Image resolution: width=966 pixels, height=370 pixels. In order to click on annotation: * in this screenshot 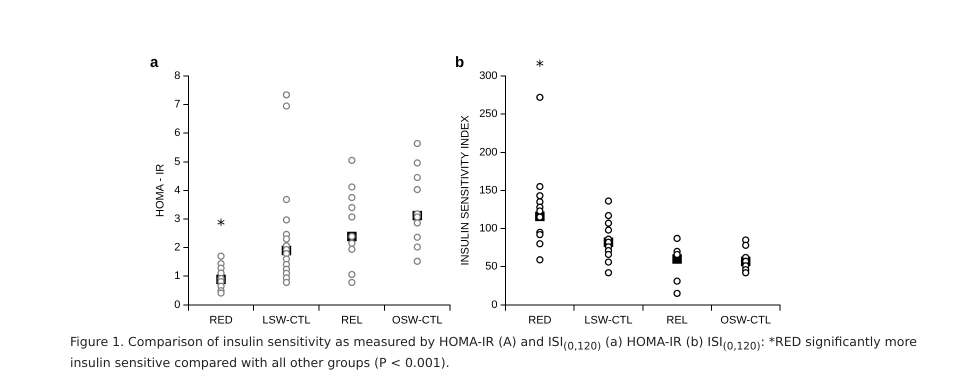, I will do `click(221, 224)`.